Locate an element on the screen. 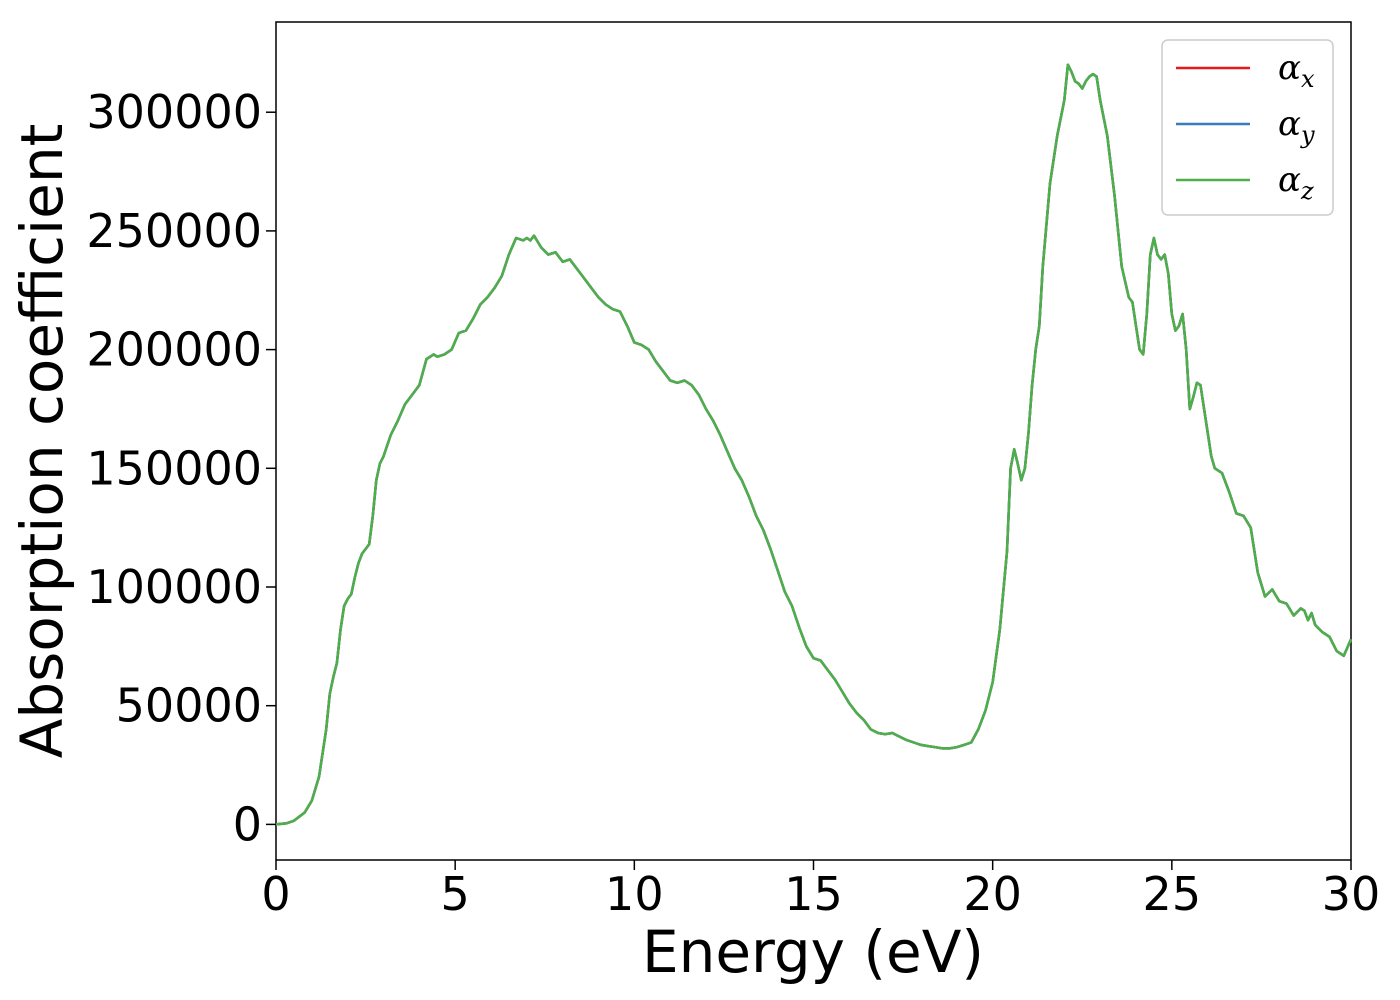  y-tick-label: 100000 is located at coordinates (174, 587).